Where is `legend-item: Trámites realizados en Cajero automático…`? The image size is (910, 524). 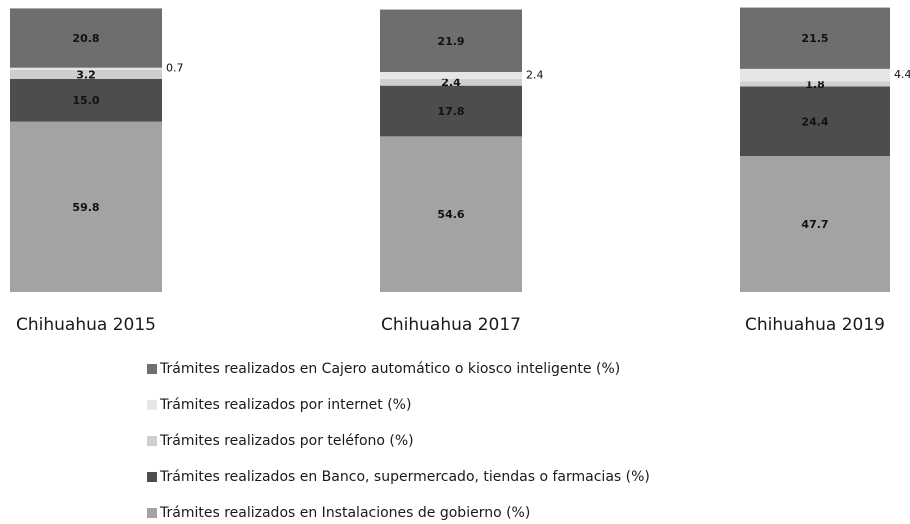 legend-item: Trámites realizados en Cajero automático… is located at coordinates (383, 369).